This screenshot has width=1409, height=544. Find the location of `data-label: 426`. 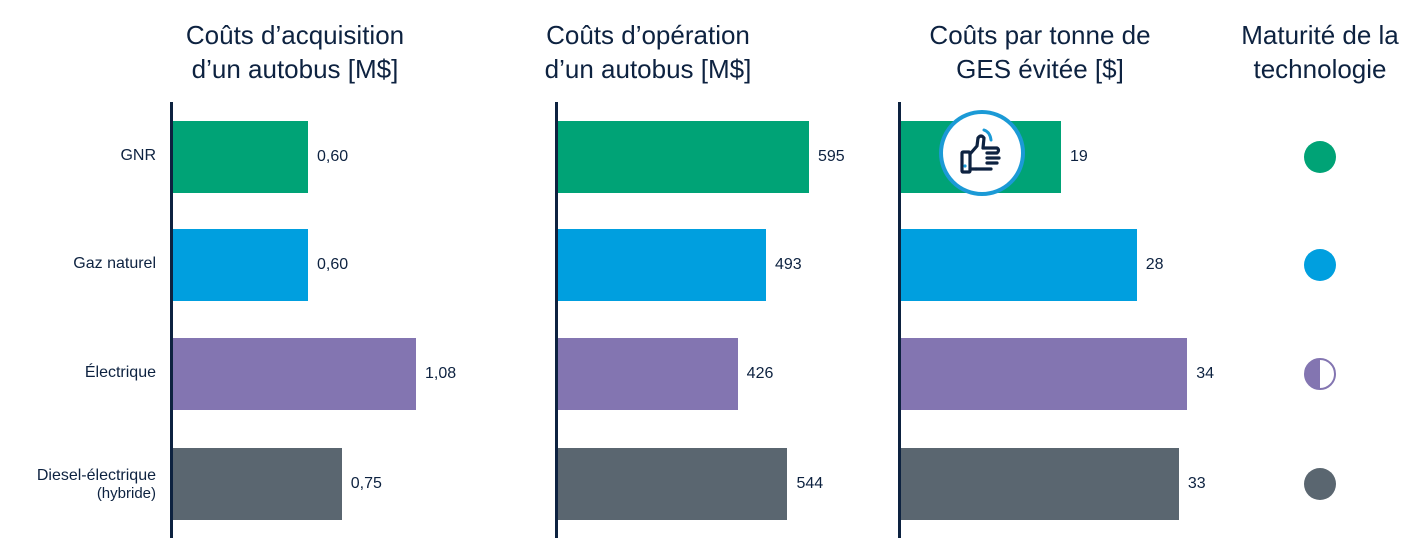

data-label: 426 is located at coordinates (760, 373).